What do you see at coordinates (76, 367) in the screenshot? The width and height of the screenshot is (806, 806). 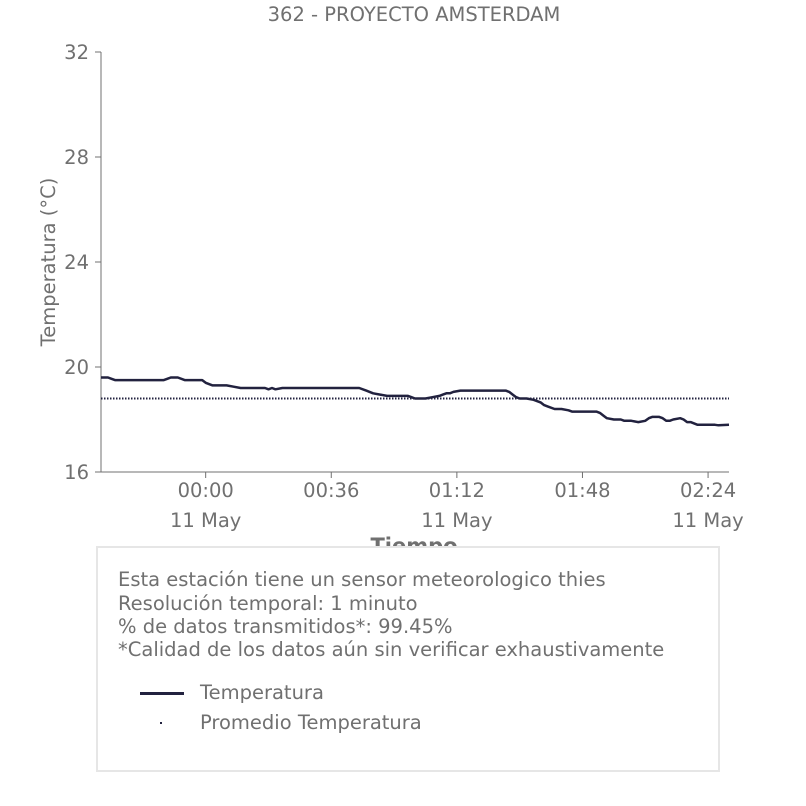 I see `y-tick-label: 20` at bounding box center [76, 367].